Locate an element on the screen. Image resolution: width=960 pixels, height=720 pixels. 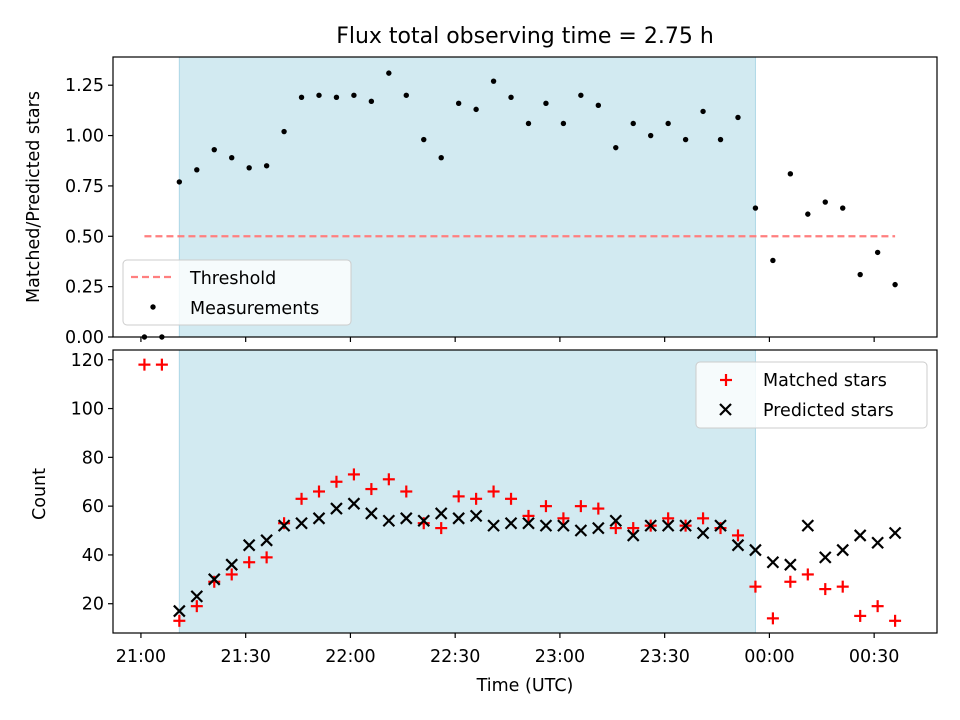
bottom-x-tick-label: 21:00 is located at coordinates (141, 657).